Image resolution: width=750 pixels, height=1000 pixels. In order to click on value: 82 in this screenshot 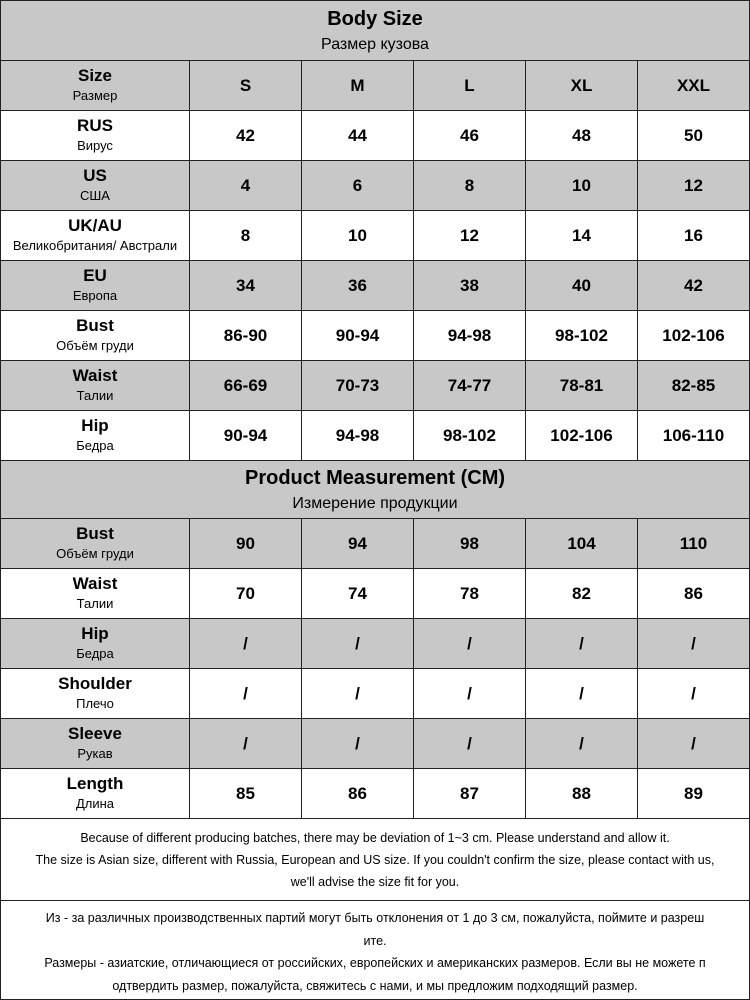, I will do `click(581, 593)`.